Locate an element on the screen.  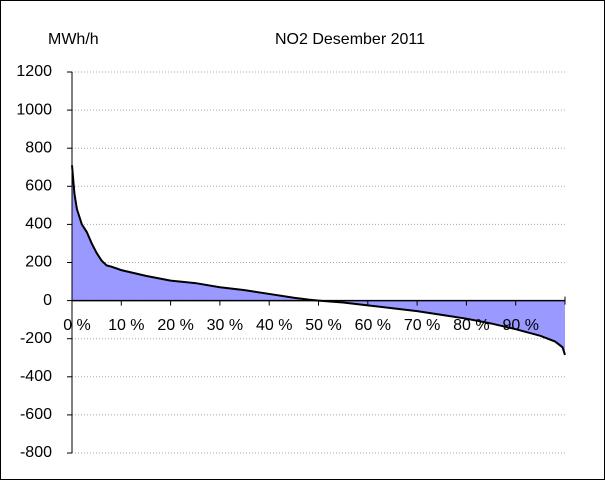
y-tick-label: -400 is located at coordinates (36, 376).